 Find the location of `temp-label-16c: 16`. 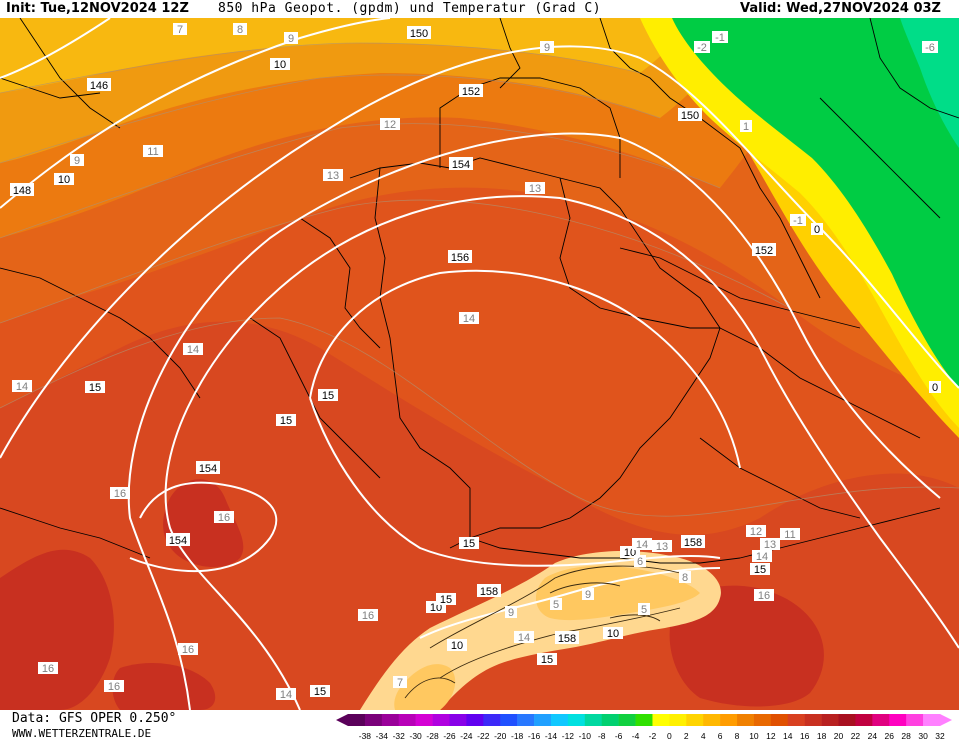

temp-label-16c: 16 is located at coordinates (368, 615).